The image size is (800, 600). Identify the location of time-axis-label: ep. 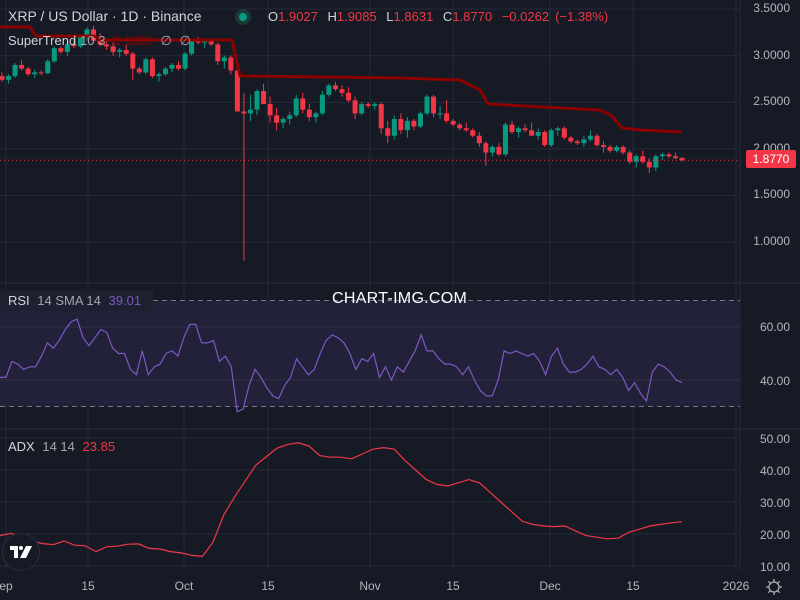
(6, 586).